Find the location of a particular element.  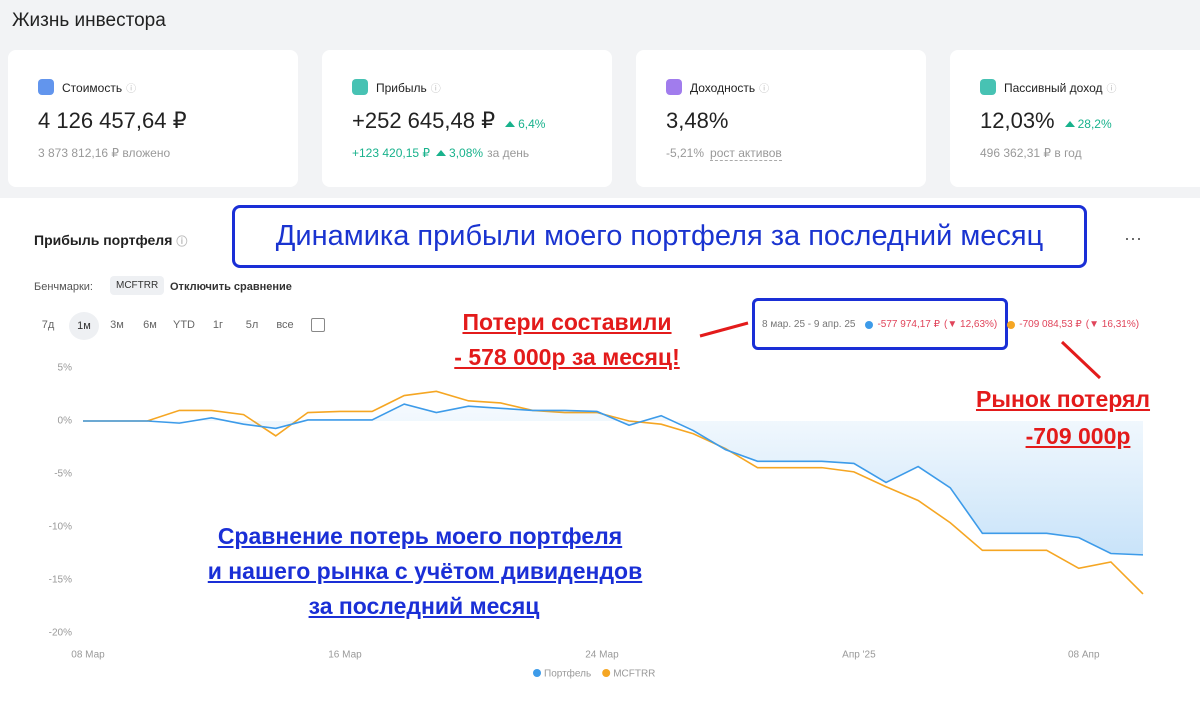

y-tick-label: -15% is located at coordinates (60, 580).